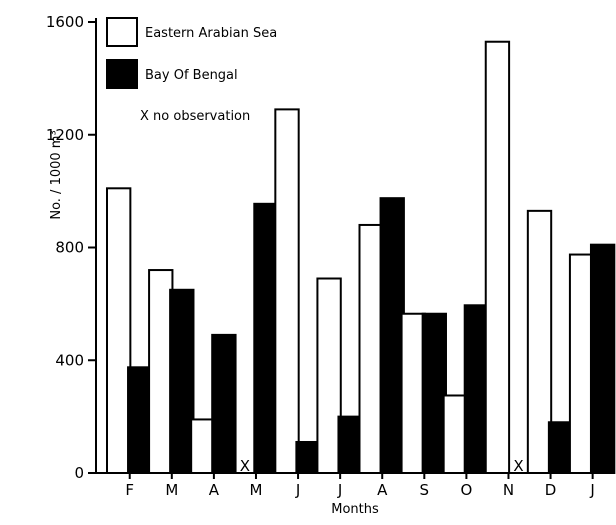  What do you see at coordinates (551, 490) in the screenshot?
I see `x-tick-label-10: D` at bounding box center [551, 490].